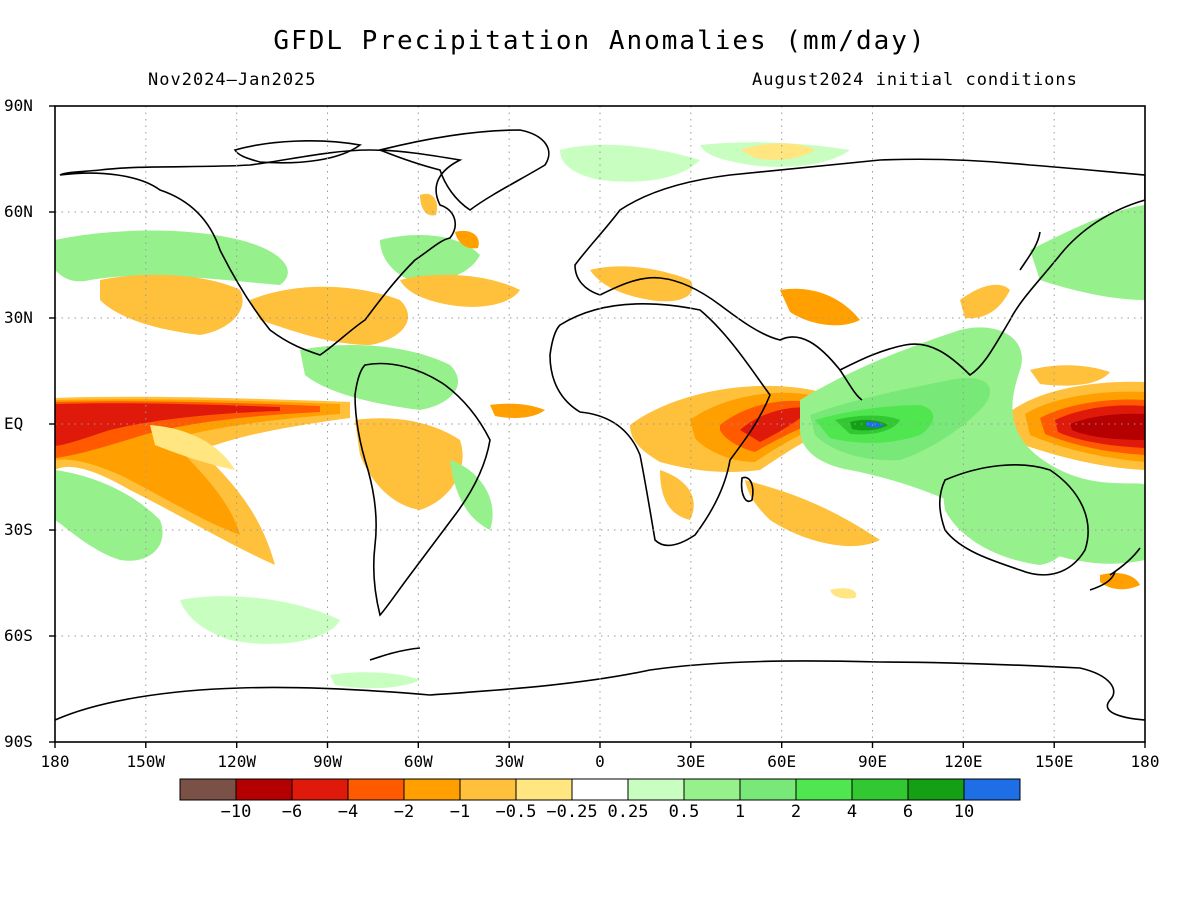 The width and height of the screenshot is (1200, 900). Describe the element at coordinates (872, 761) in the screenshot. I see `lon-label-90e: 90E` at that location.